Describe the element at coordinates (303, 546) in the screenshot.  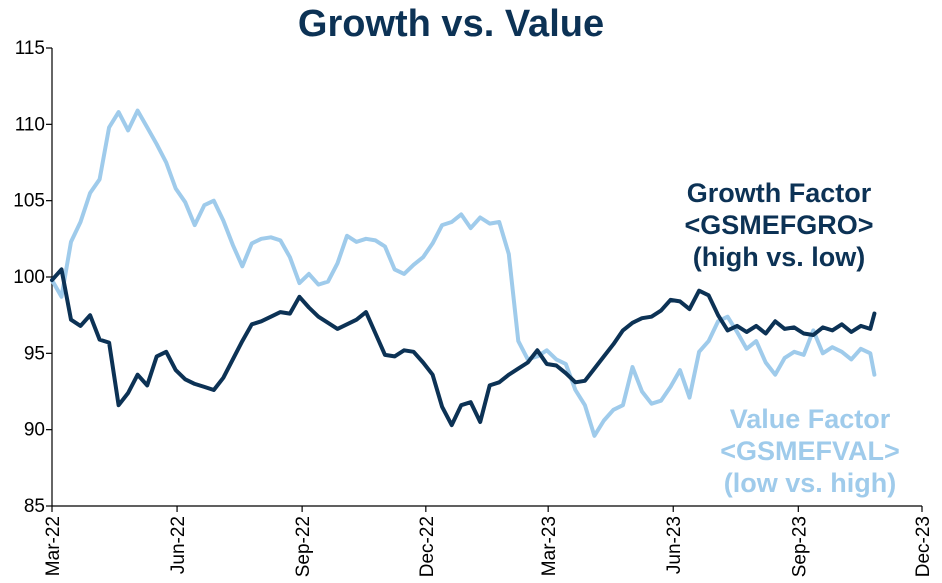
I see `x-tick-label: Sep-22` at that location.